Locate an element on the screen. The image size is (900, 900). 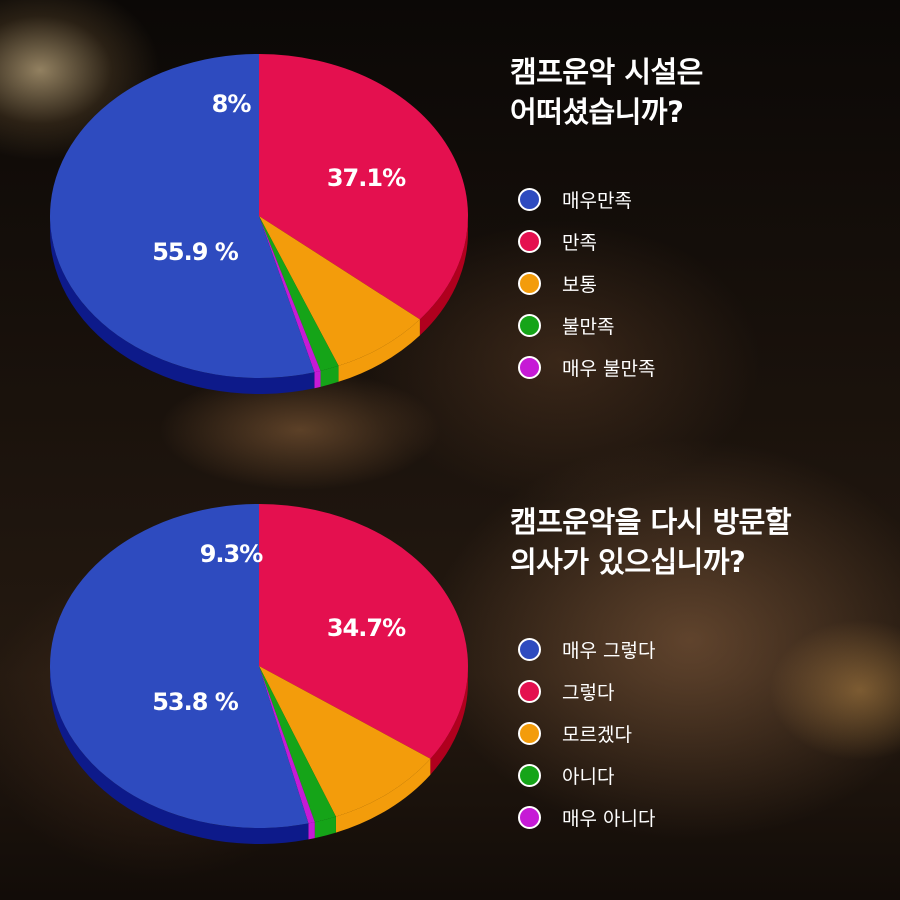
legend-label: 불만족 is located at coordinates (588, 326).